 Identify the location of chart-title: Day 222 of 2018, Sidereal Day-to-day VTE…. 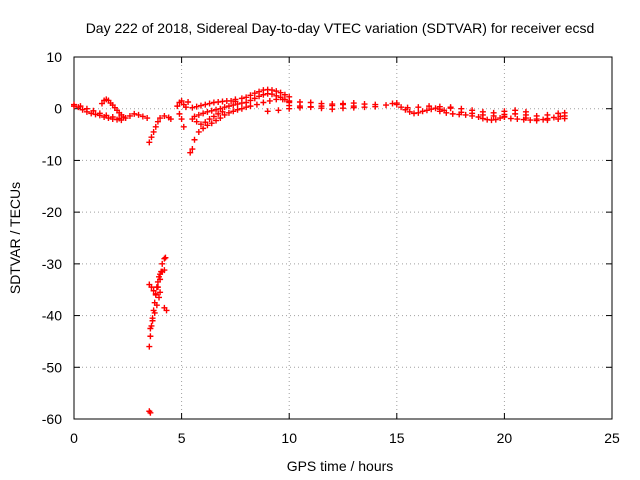
(340, 28).